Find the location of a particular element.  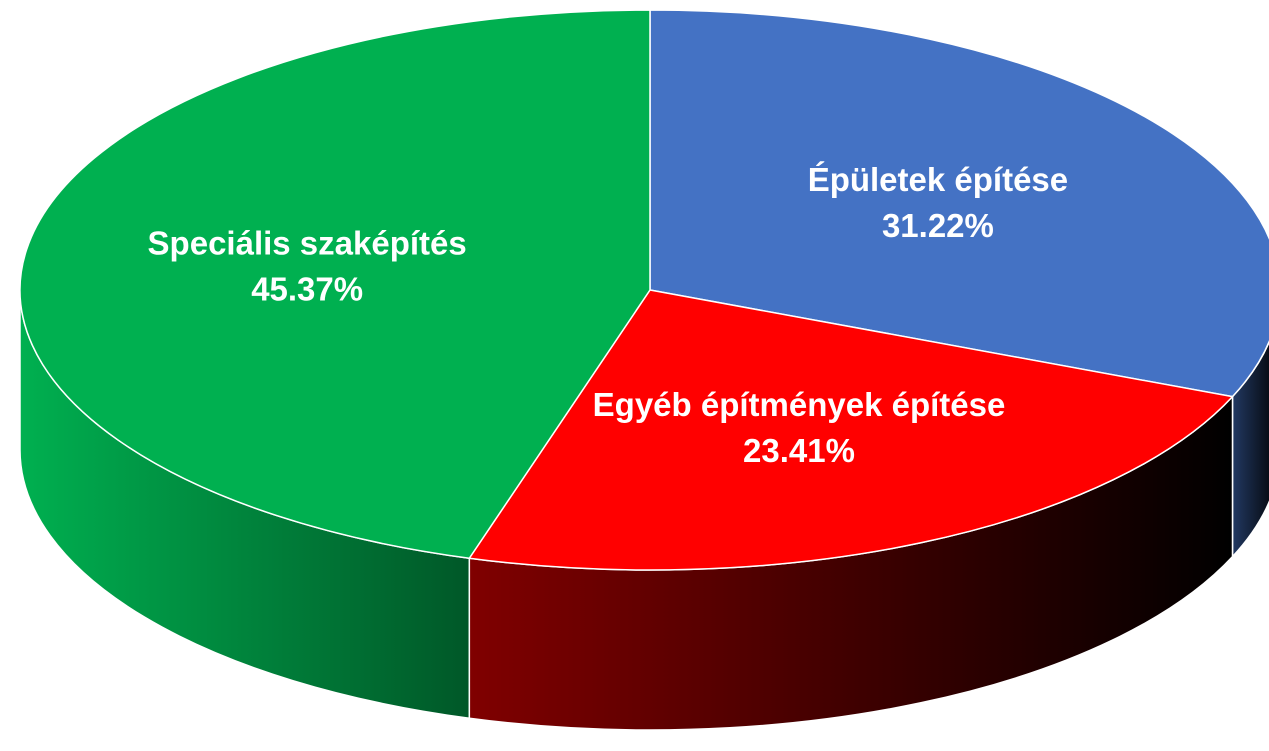

slice-label: Egyéb építmények építése is located at coordinates (799, 404).